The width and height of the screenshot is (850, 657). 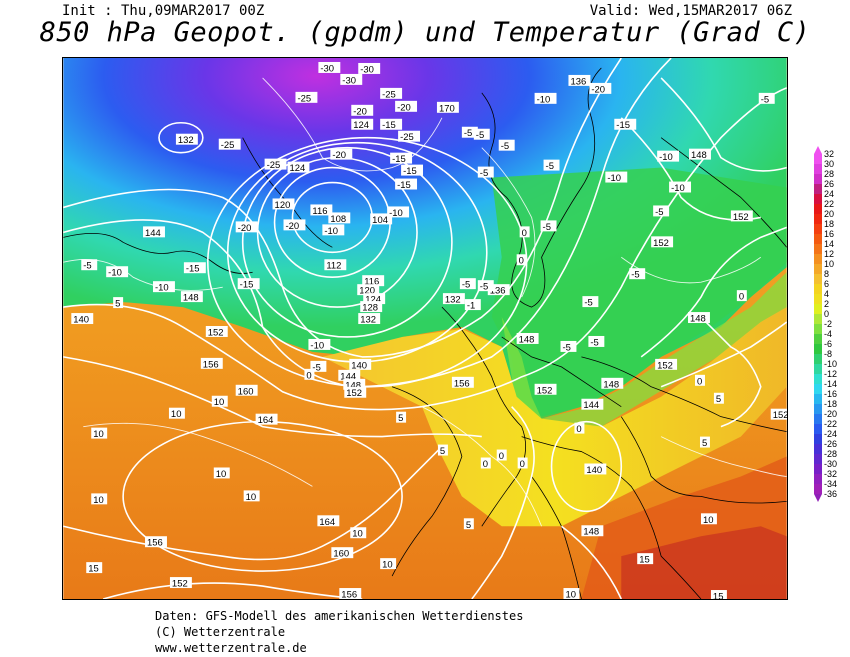 What do you see at coordinates (830, 474) in the screenshot?
I see `scale-tick-label: -32` at bounding box center [830, 474].